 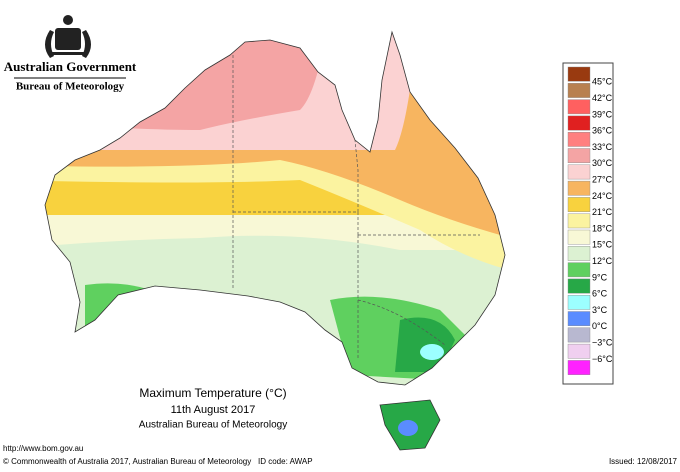 What do you see at coordinates (212, 393) in the screenshot?
I see `map-title: Maximum Temperature (°C)` at bounding box center [212, 393].